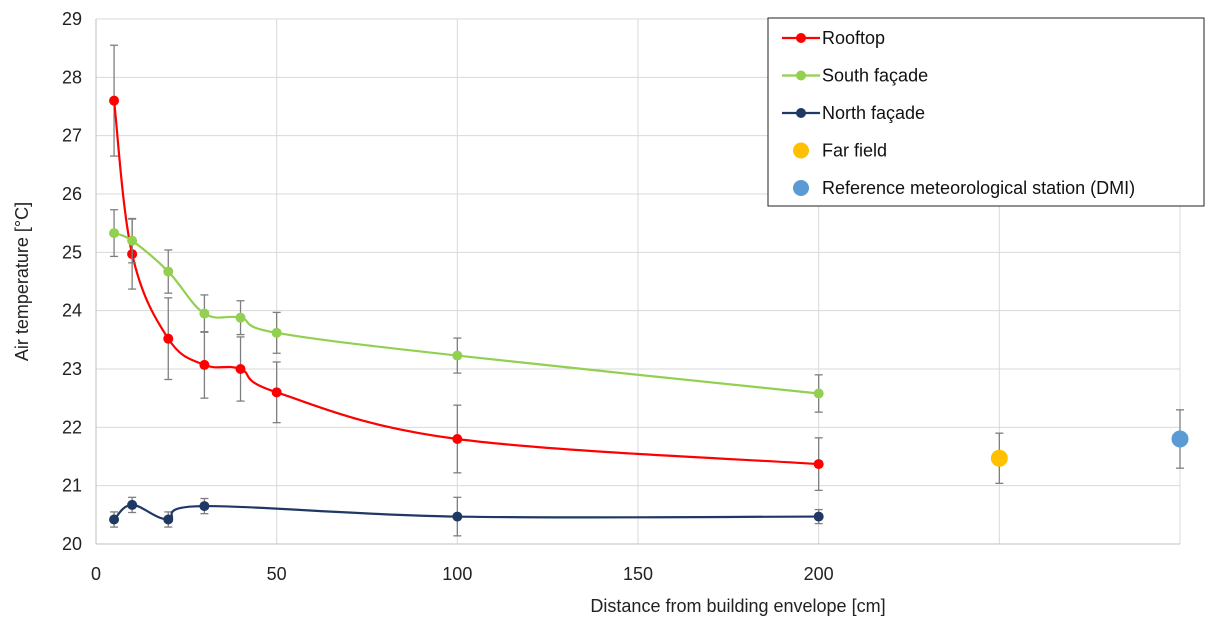 This screenshot has height=624, width=1215. I want to click on y-tick-label: 25, so click(72, 252).